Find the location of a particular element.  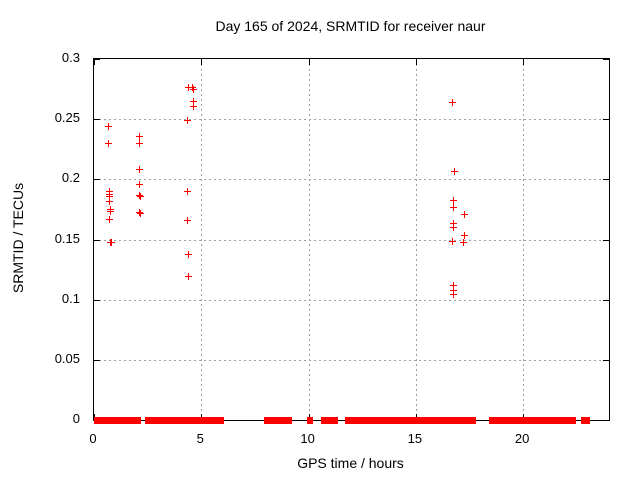

x-tick-label: 10 is located at coordinates (307, 438).